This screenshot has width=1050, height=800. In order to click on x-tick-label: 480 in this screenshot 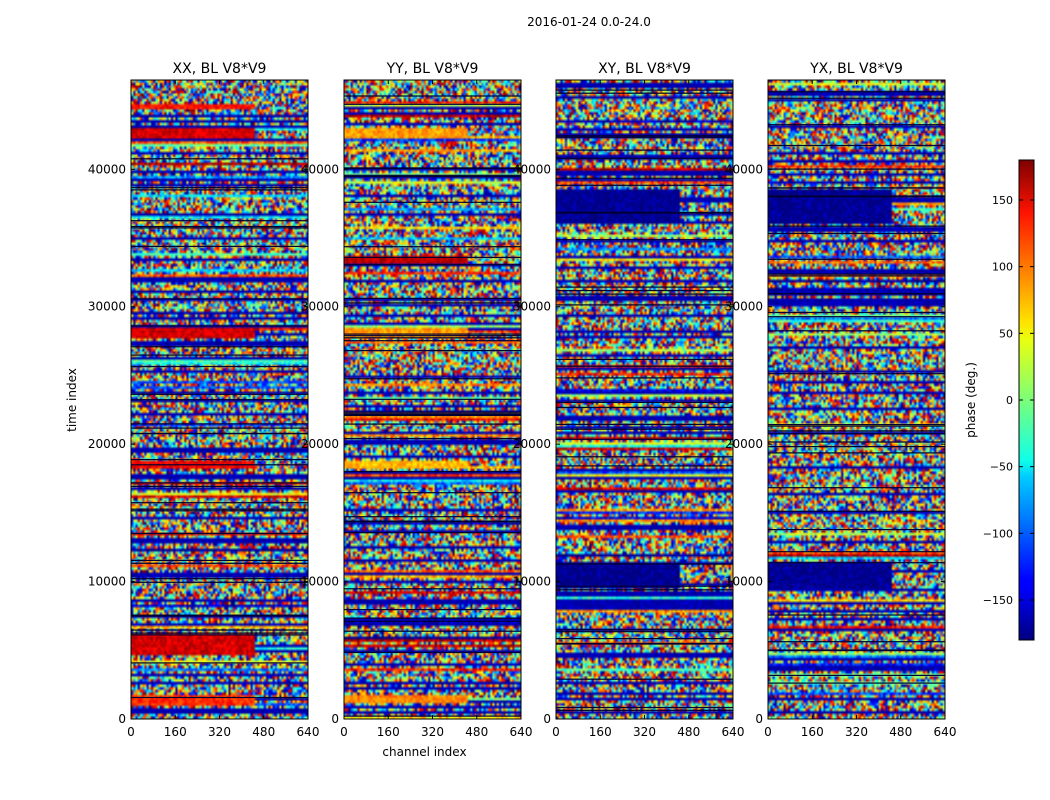, I will do `click(263, 732)`.